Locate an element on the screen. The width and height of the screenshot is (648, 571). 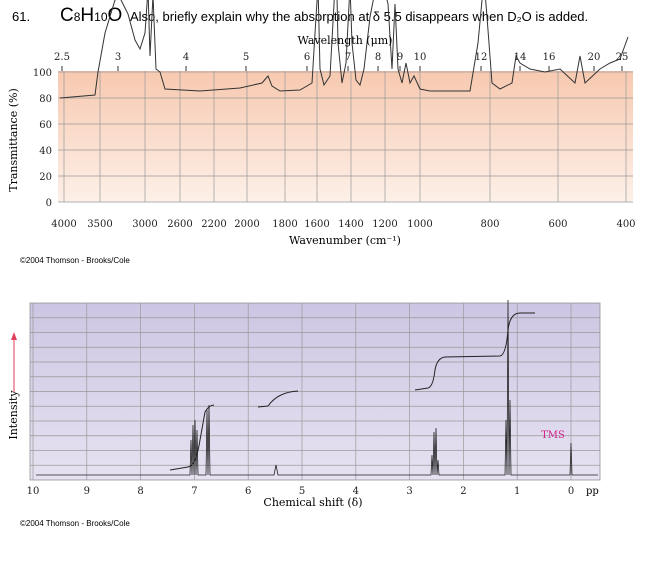
y-tick-label: 20 is located at coordinates (45, 177).